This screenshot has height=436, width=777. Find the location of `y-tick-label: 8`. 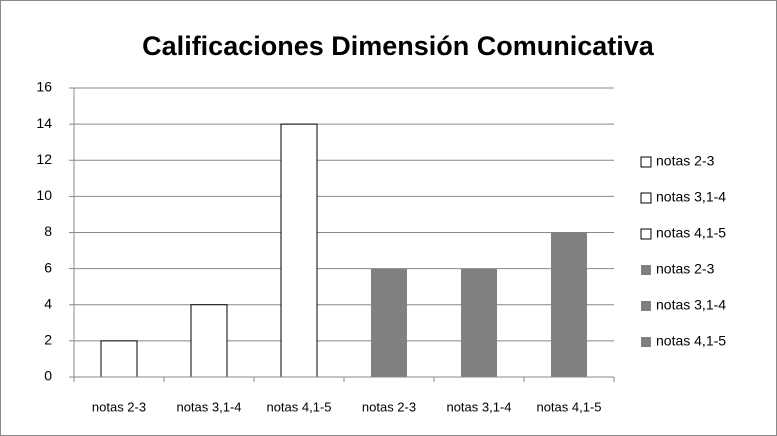

y-tick-label: 8 is located at coordinates (48, 231).